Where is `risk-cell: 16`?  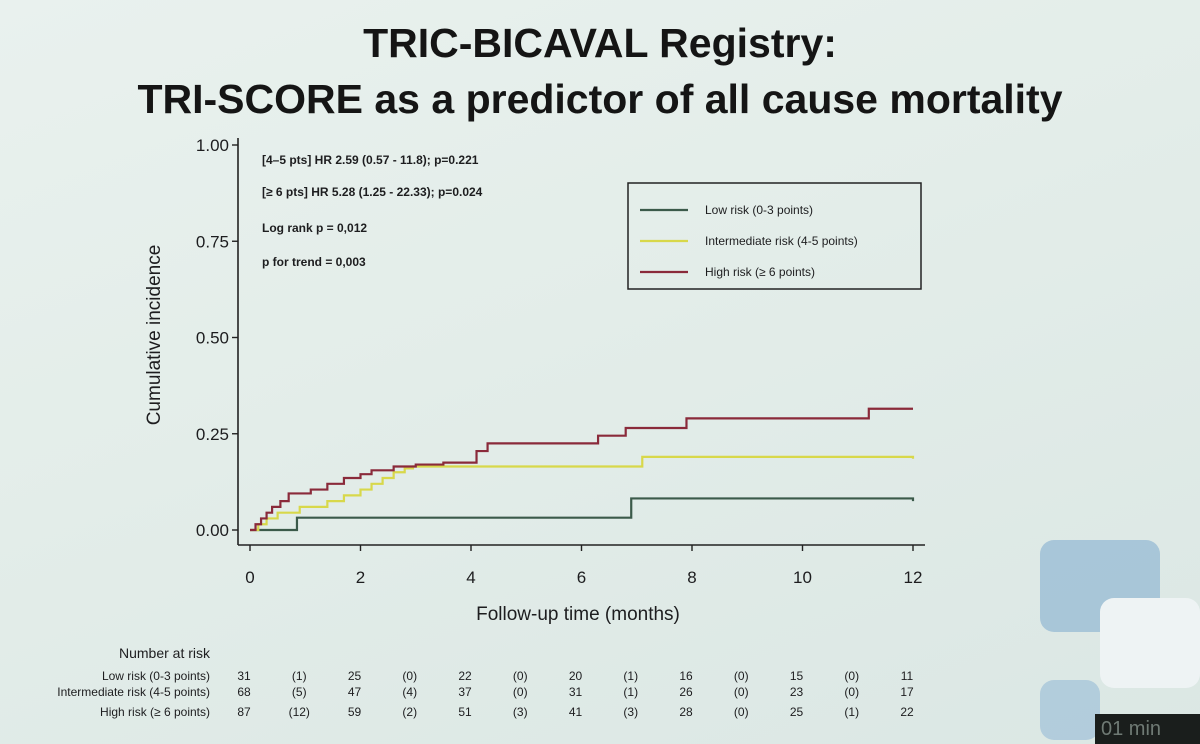
risk-cell: 16 is located at coordinates (686, 676).